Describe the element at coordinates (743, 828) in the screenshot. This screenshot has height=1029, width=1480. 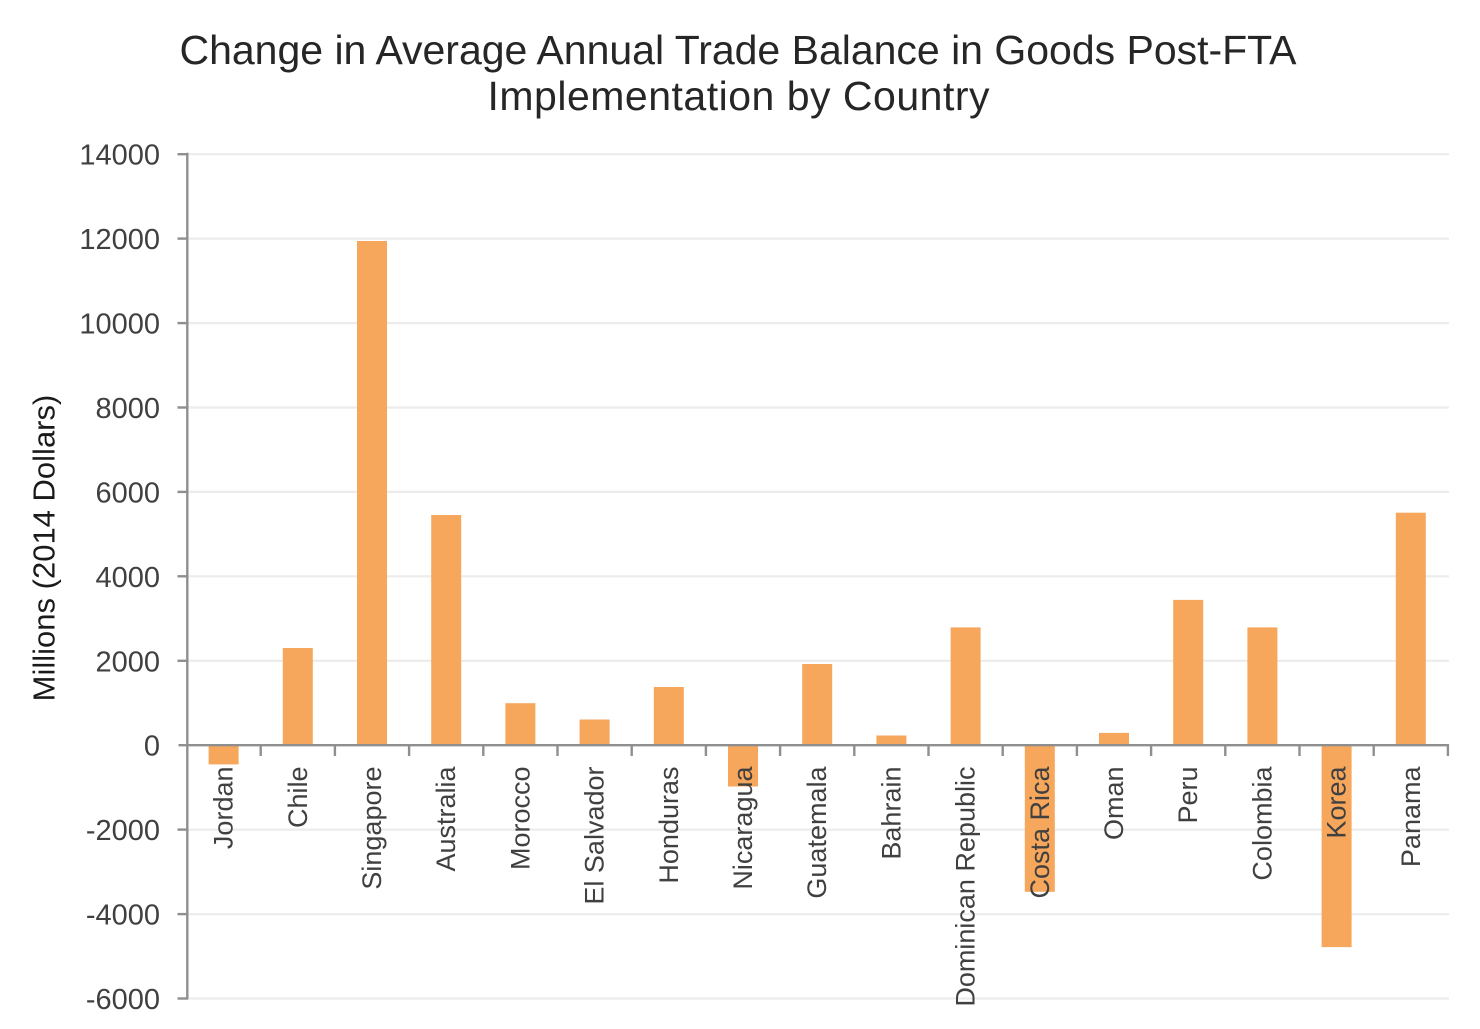
I see `svg-text: Nicaragua` at that location.